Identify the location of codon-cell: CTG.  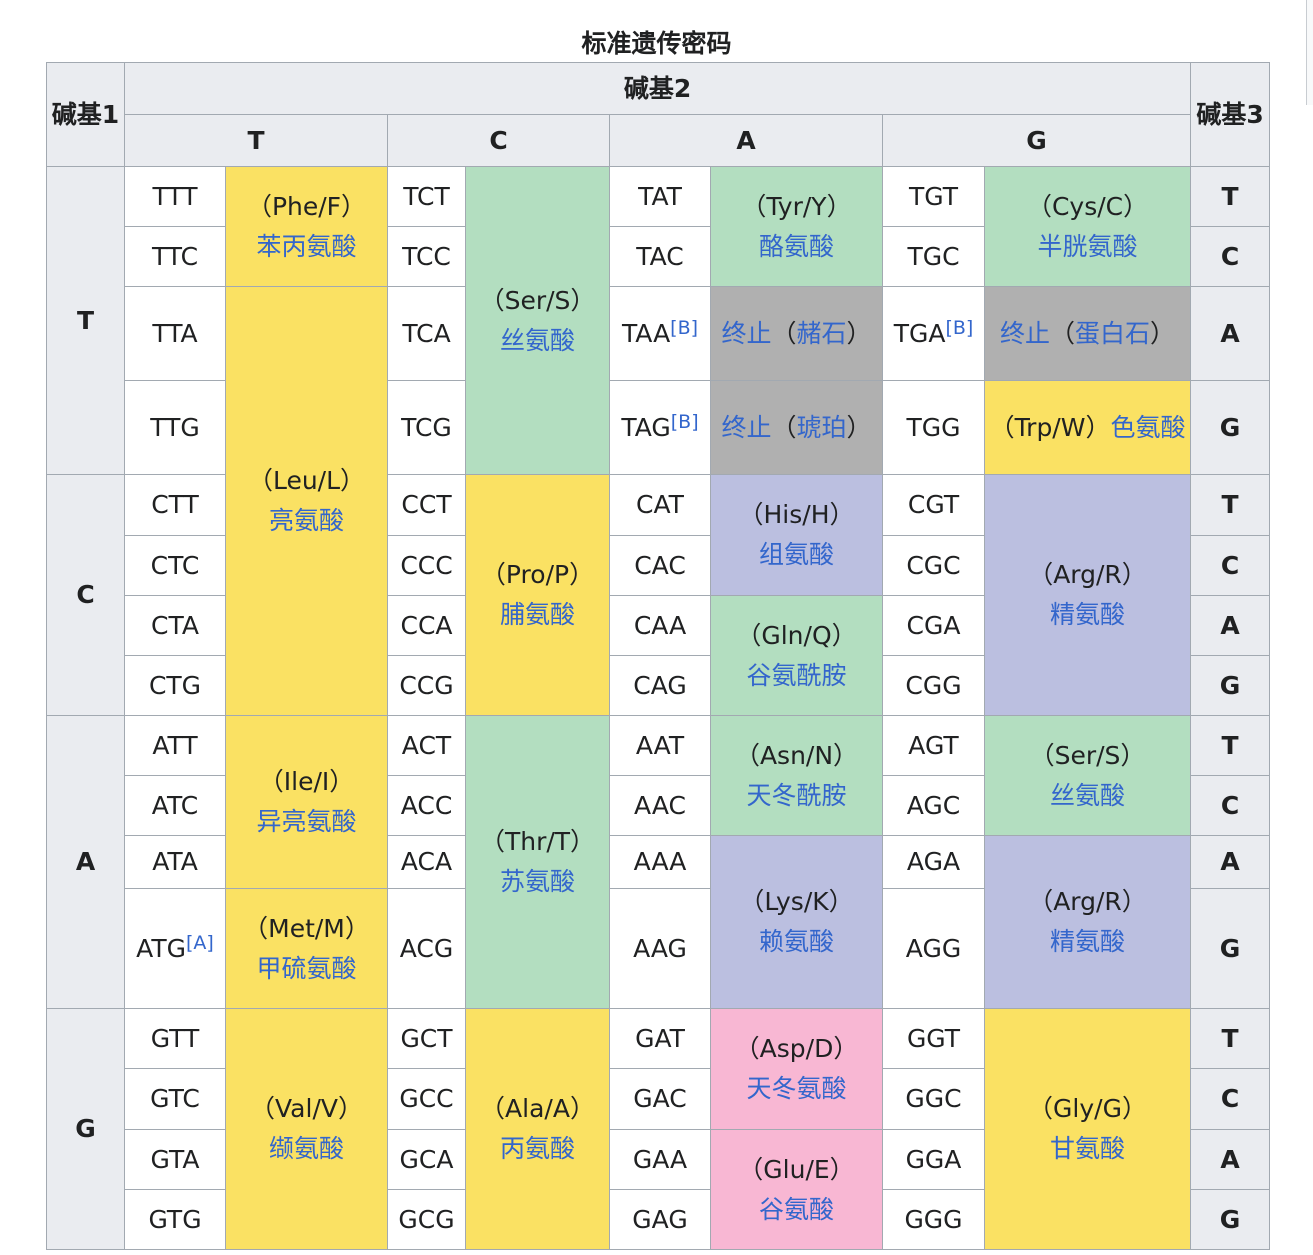
(175, 685).